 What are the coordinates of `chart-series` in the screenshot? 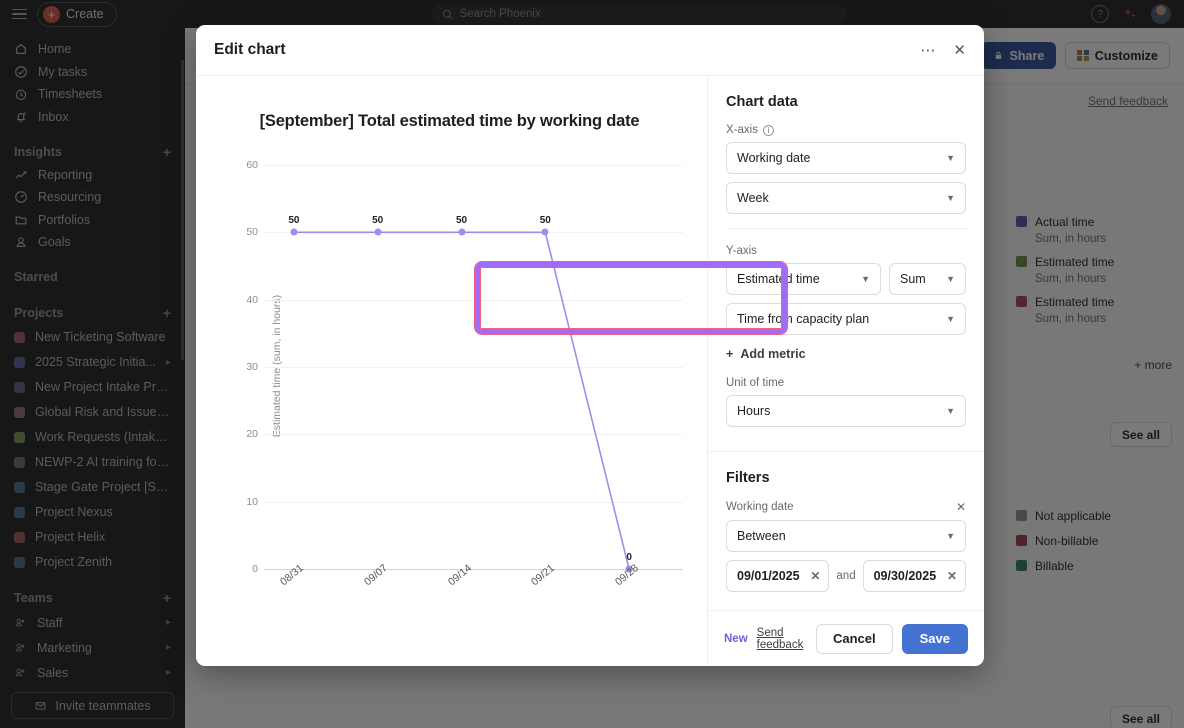 It's located at (461, 400).